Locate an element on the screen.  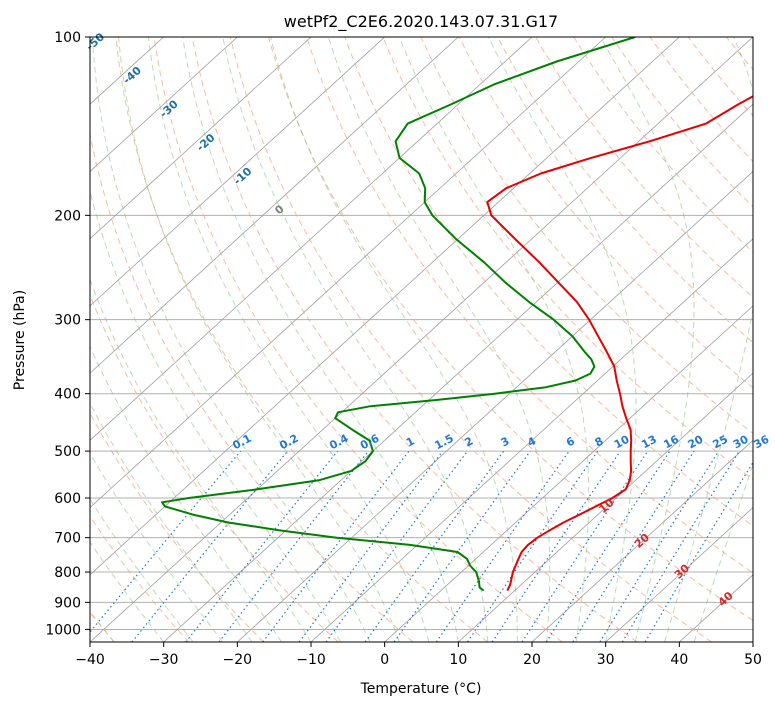
mixing-ratio-label: 20 is located at coordinates (696, 442).